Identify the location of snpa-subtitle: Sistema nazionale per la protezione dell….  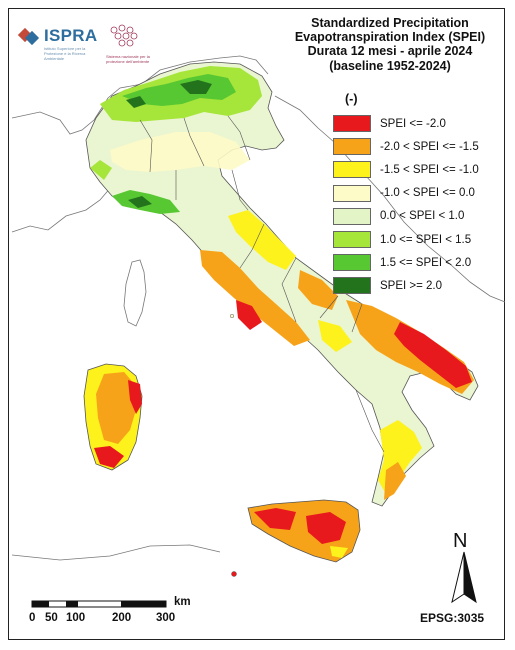
(128, 59).